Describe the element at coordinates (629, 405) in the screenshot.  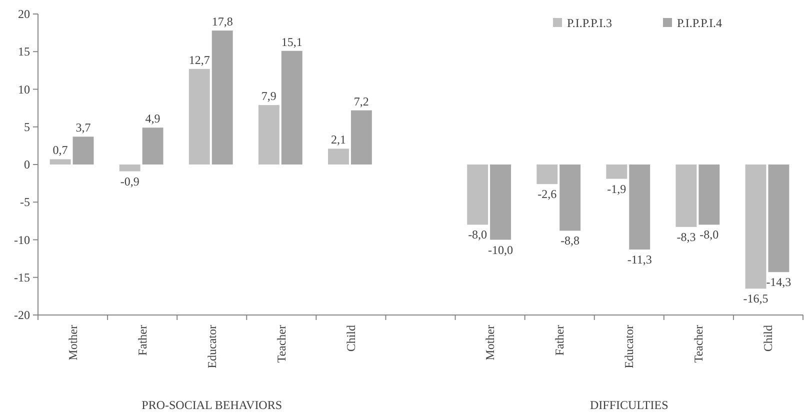
I see `text: DIFFICULTIES` at that location.